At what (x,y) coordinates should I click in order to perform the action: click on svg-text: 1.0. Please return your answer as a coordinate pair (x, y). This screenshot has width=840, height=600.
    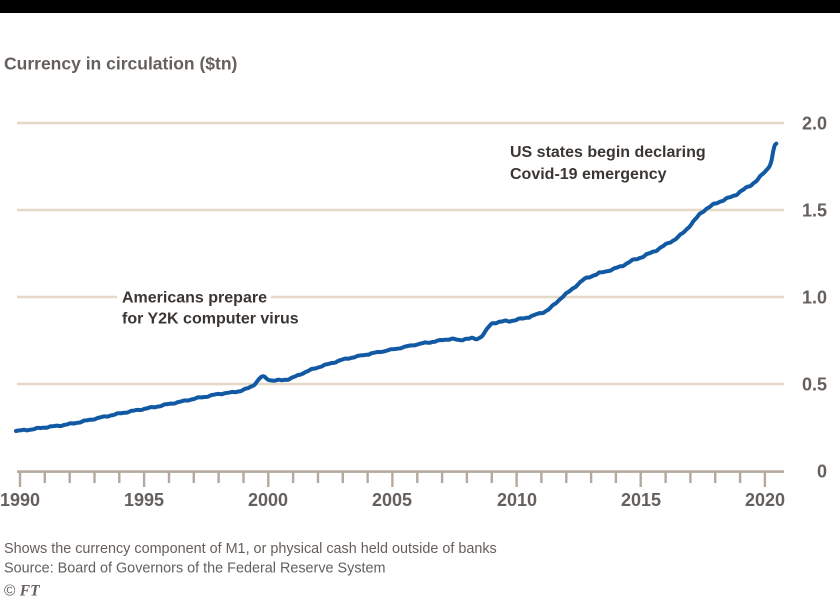
    Looking at the image, I should click on (814, 298).